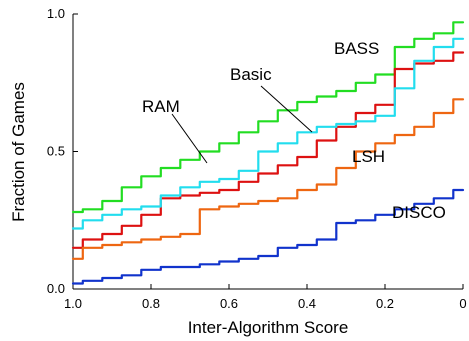  Describe the element at coordinates (56, 13) in the screenshot. I see `y-tick-label: 1.0` at that location.